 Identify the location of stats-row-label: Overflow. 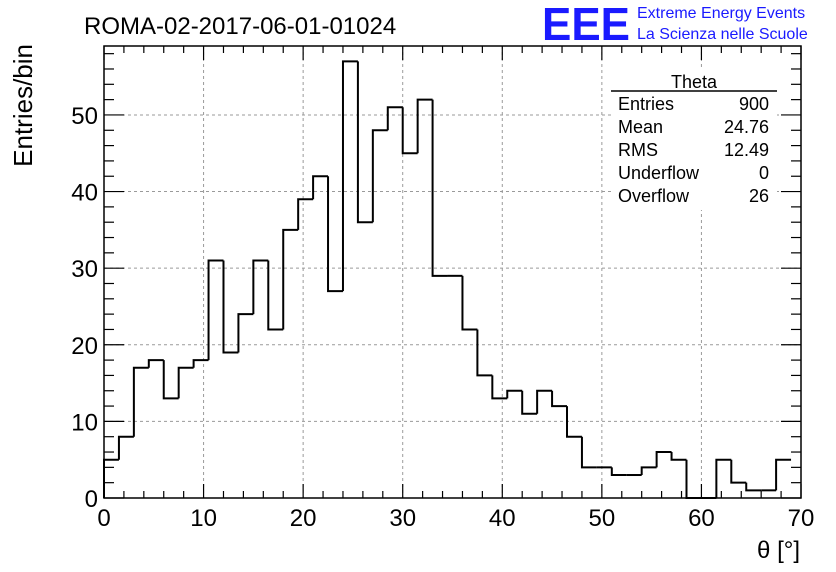
(654, 196).